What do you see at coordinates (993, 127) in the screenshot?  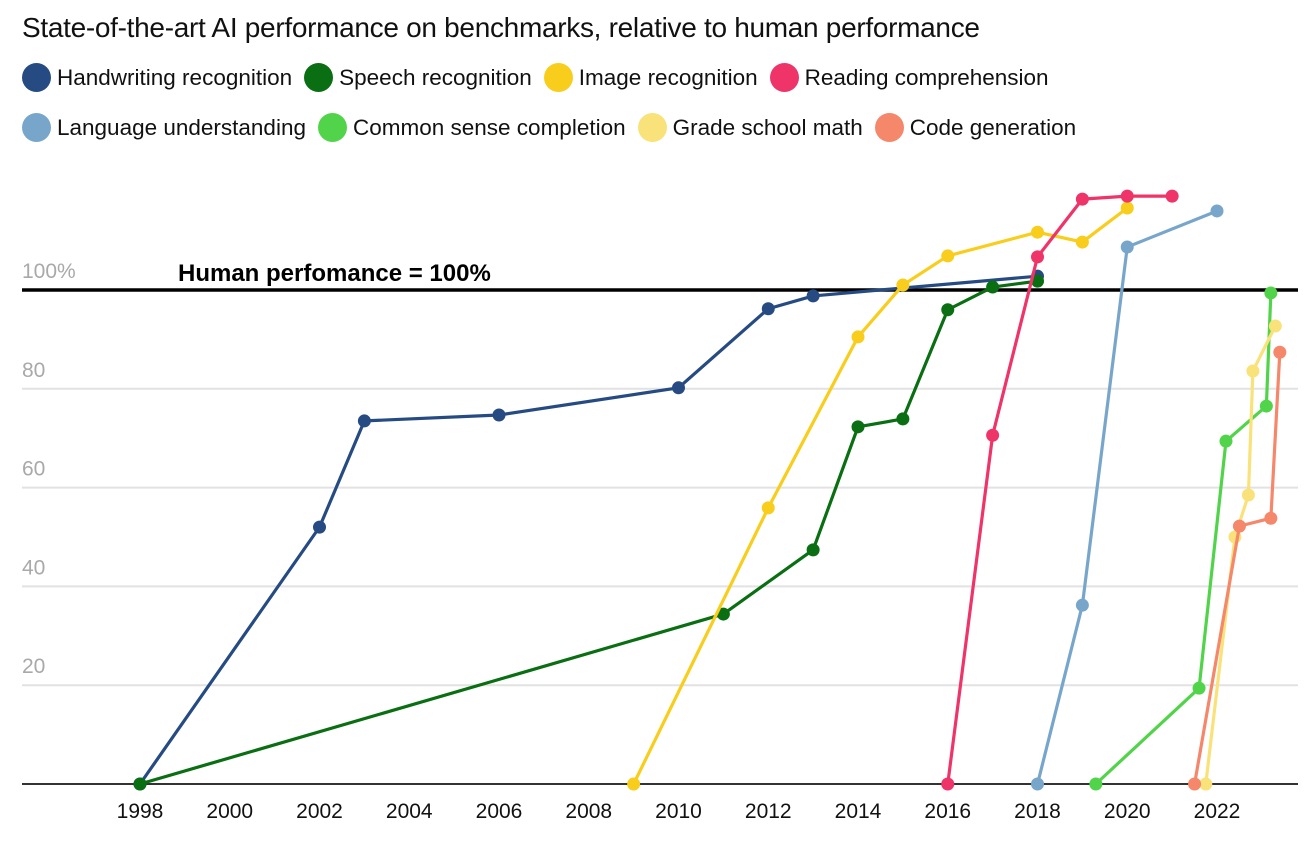 I see `legend-label: Code generation` at bounding box center [993, 127].